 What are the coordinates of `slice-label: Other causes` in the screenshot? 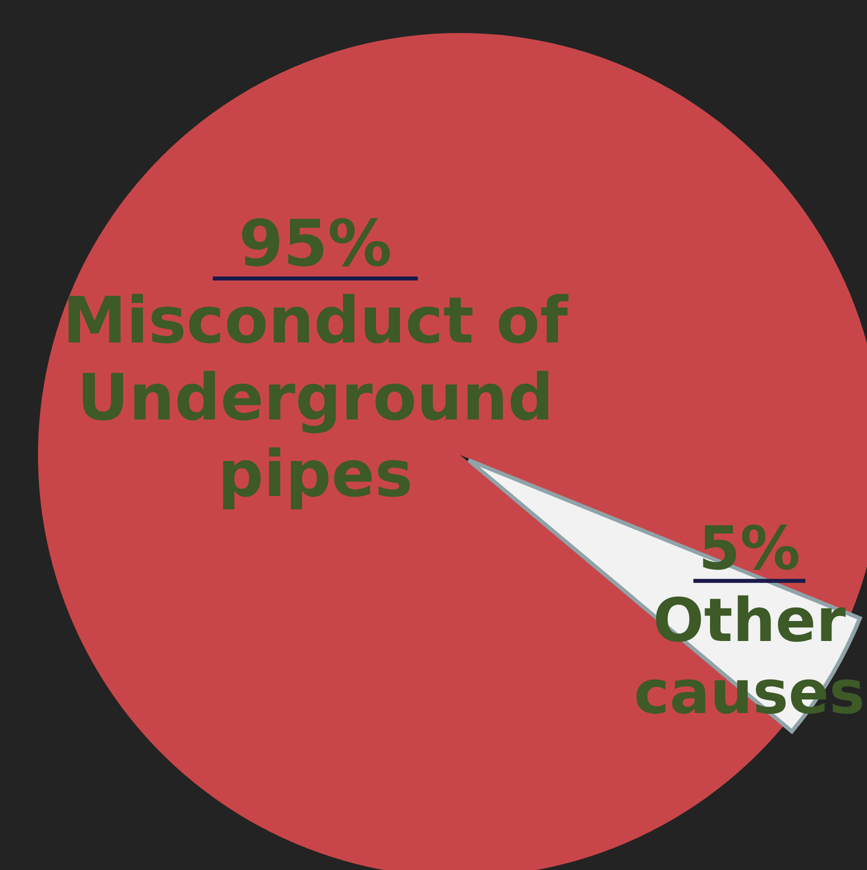 It's located at (749, 657).